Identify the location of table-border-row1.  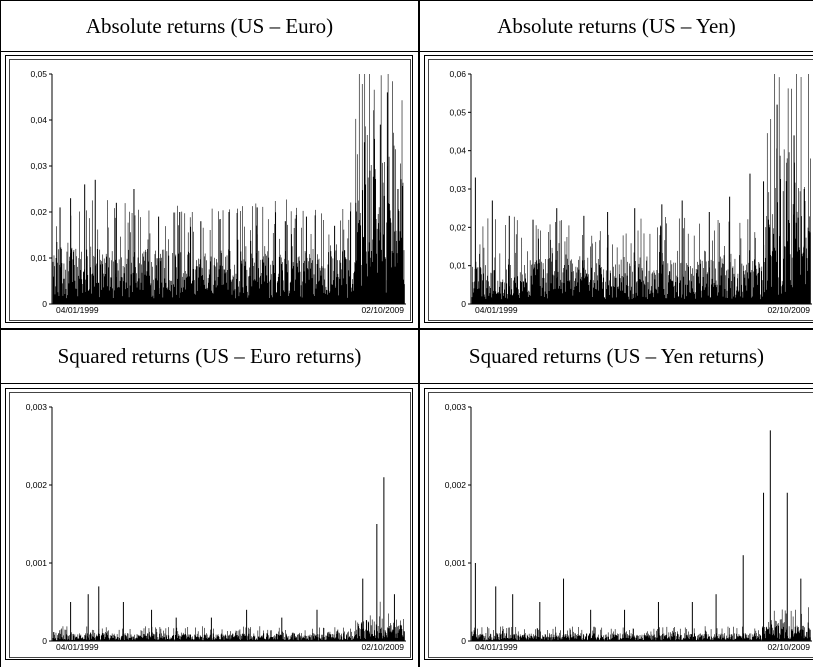
(406, 51).